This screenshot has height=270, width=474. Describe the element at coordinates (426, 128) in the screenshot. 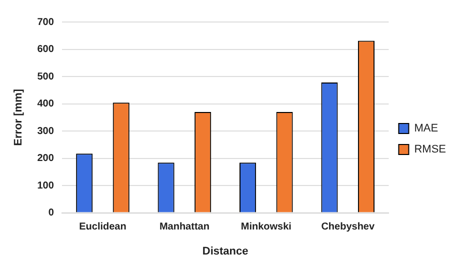

I see `legend-label: MAE` at that location.